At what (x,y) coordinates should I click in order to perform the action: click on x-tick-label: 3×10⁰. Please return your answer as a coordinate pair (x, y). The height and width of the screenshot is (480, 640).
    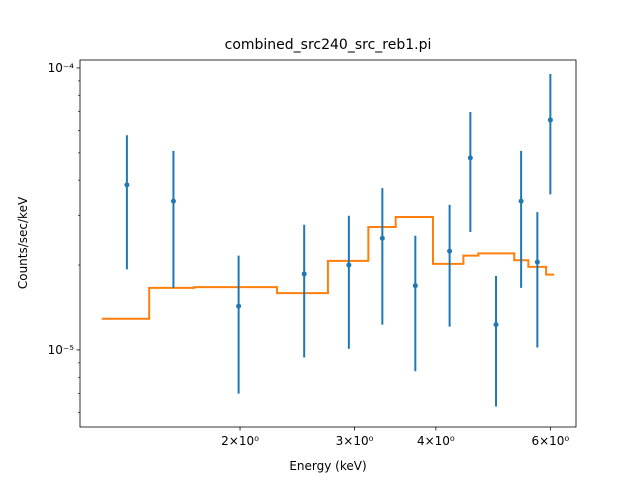
    Looking at the image, I should click on (355, 441).